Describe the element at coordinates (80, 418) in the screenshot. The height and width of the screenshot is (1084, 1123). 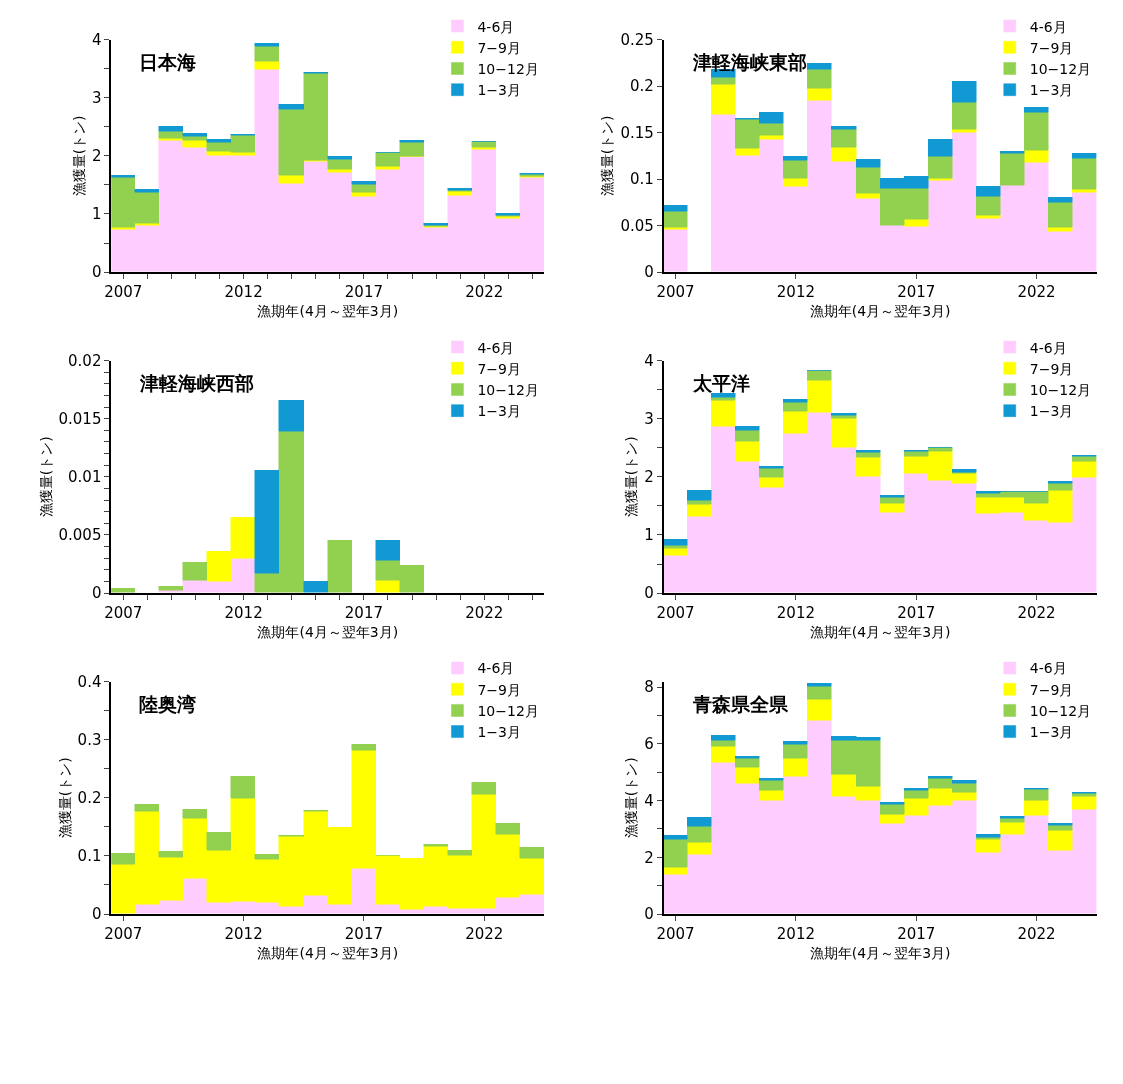
I see `y-tick-label: 0.015` at that location.